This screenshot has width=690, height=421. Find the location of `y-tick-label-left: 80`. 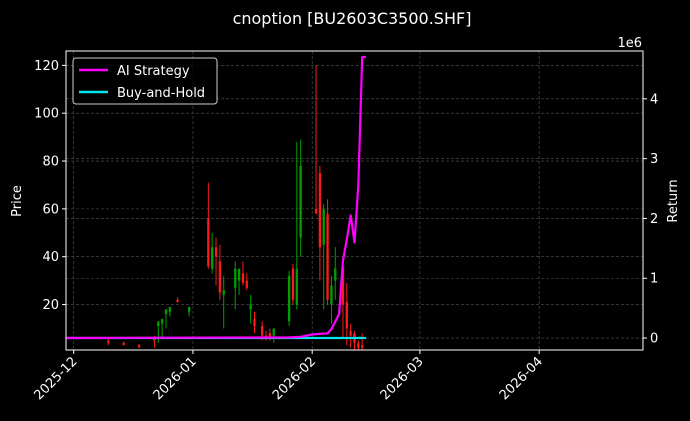

y-tick-label-left: 80 is located at coordinates (50, 162).